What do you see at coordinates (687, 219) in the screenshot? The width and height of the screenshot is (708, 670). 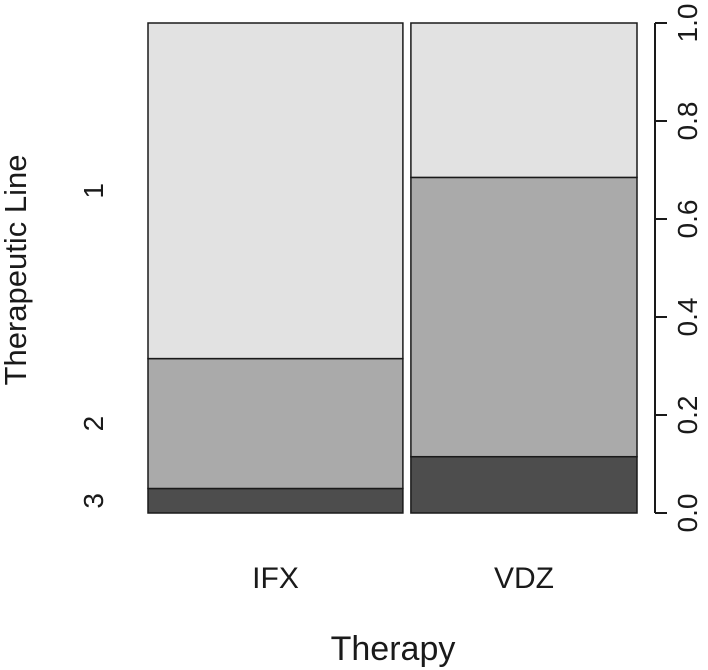 I see `right-tick-label-0.6: 0.6` at bounding box center [687, 219].